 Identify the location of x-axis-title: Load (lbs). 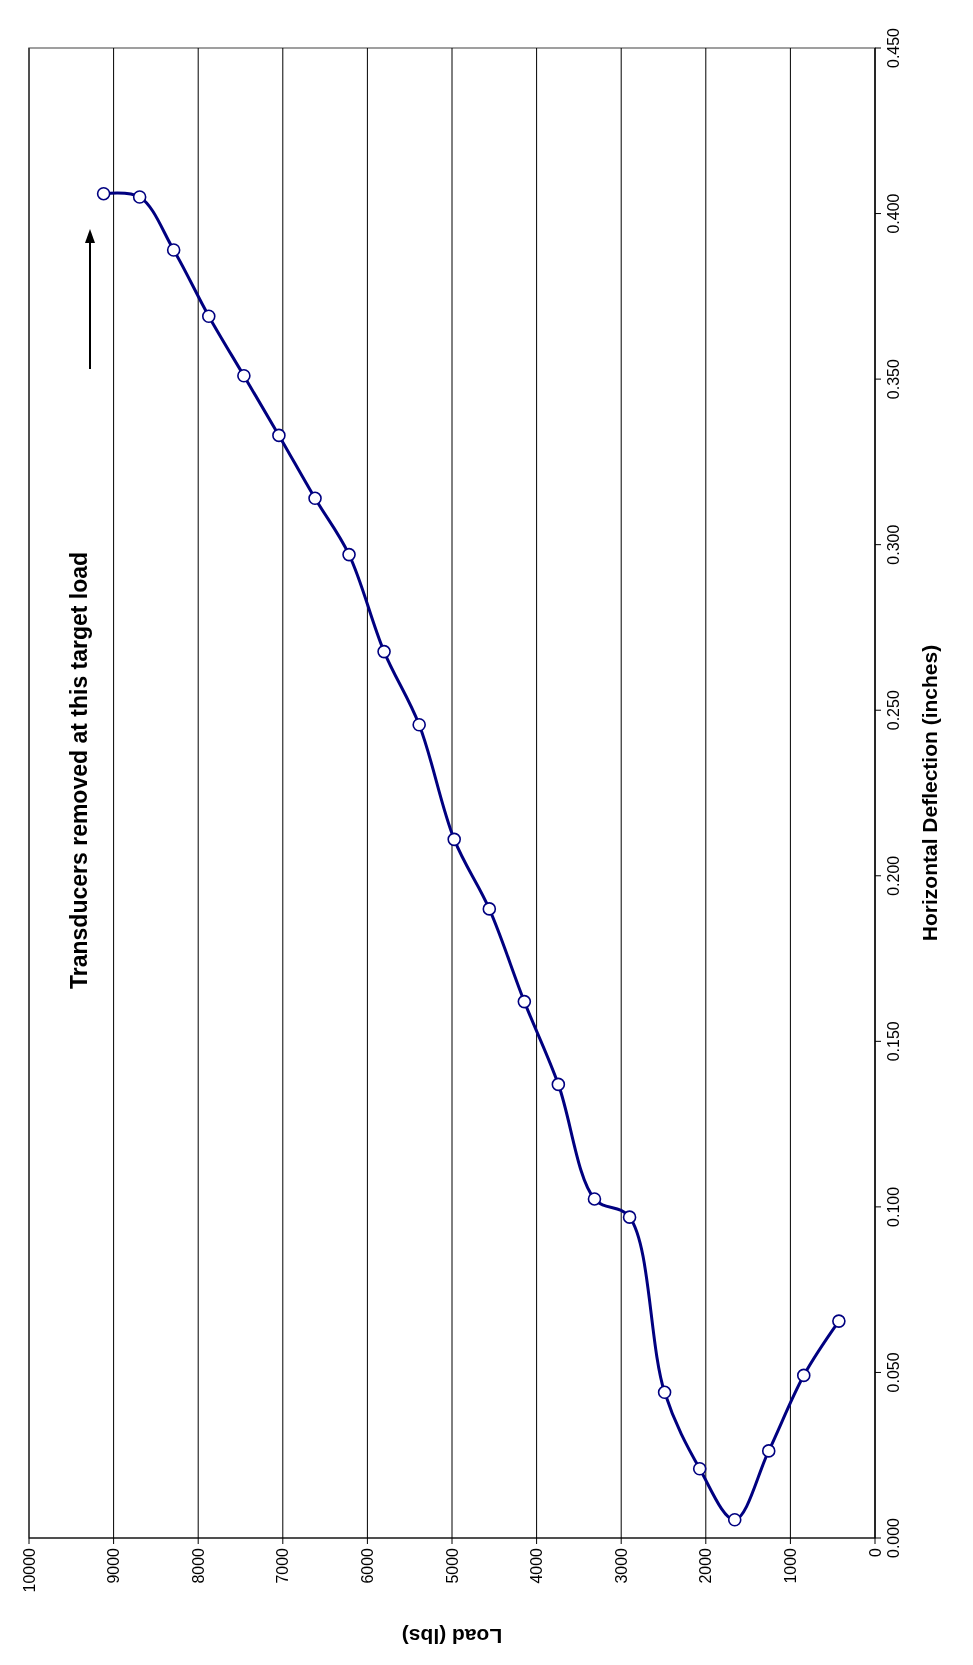
(452, 1636).